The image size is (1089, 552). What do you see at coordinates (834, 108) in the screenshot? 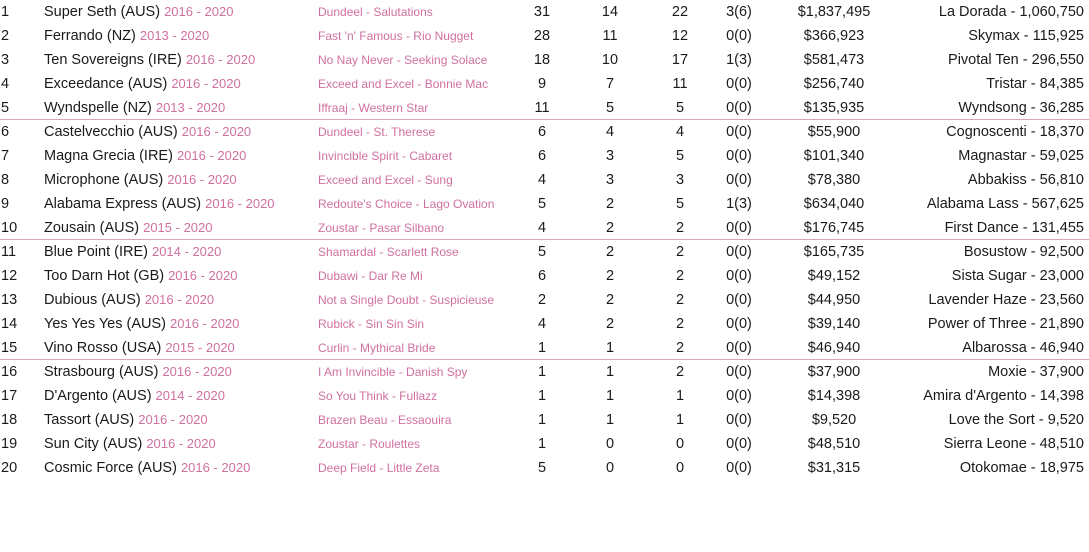
I see `earnings-cell: $135,935` at bounding box center [834, 108].